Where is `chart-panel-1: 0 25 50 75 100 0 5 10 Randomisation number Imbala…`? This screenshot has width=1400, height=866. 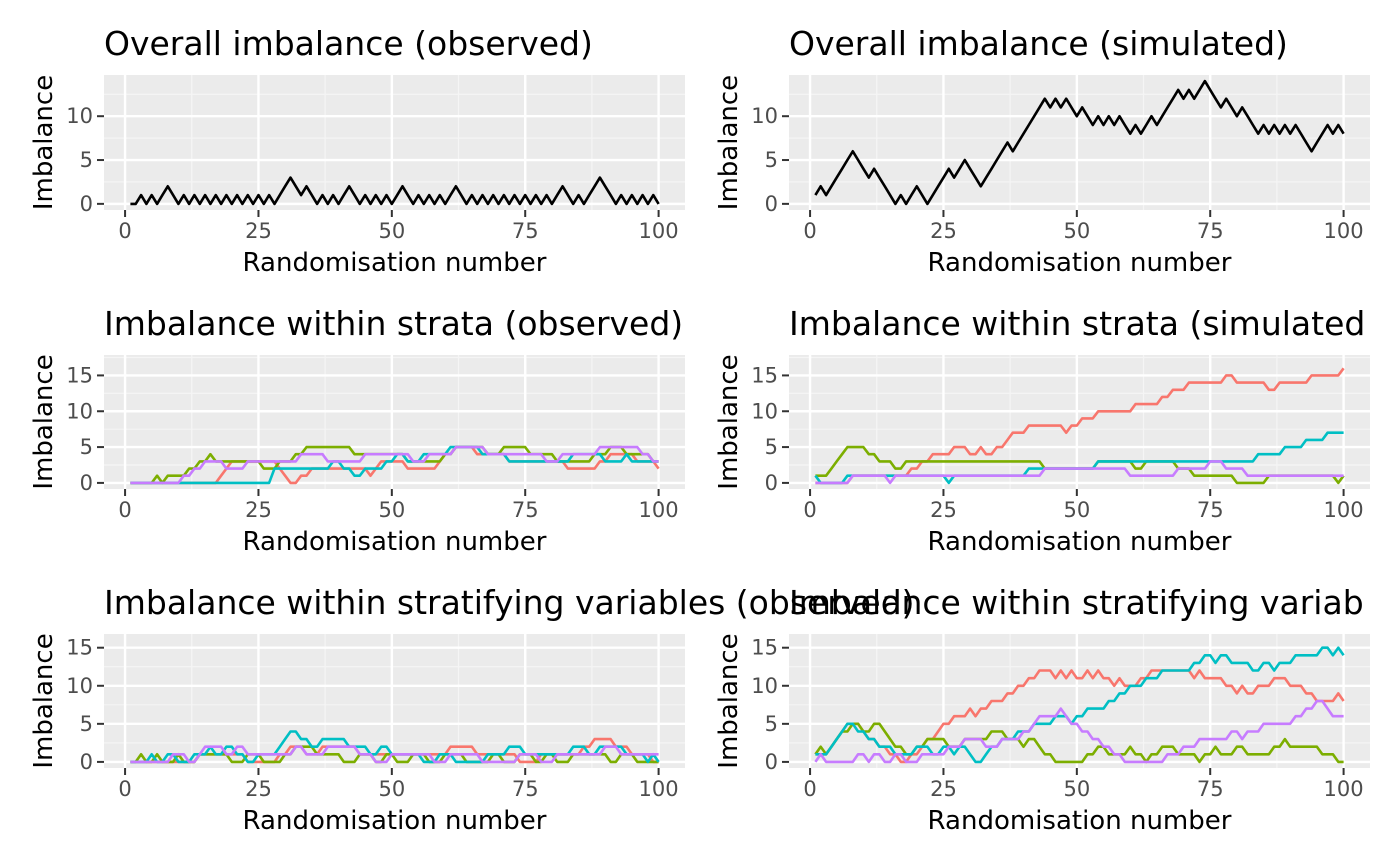
chart-panel-1: 0 25 50 75 100 0 5 10 Randomisation number Imbala… is located at coordinates (357, 151).